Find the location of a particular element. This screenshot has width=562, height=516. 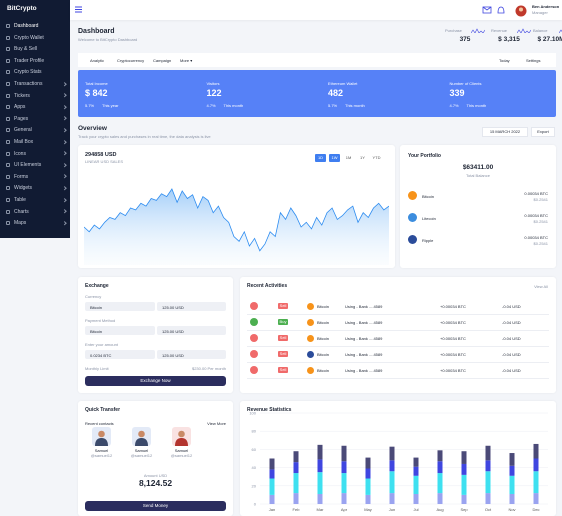

menu-item: Trader Profile is located at coordinates (29, 60).